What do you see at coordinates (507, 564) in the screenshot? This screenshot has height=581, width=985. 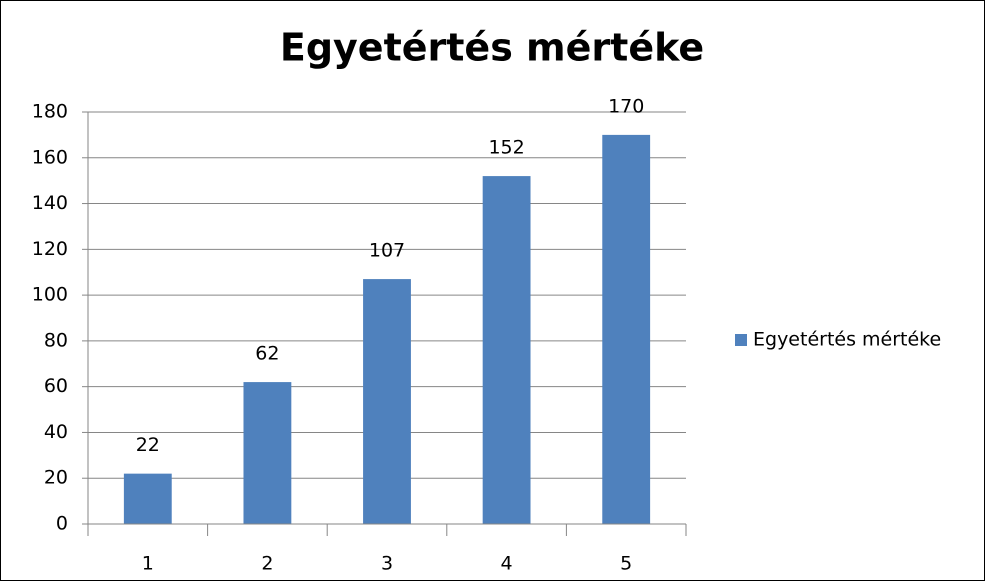 I see `x-tick-label: 4` at bounding box center [507, 564].